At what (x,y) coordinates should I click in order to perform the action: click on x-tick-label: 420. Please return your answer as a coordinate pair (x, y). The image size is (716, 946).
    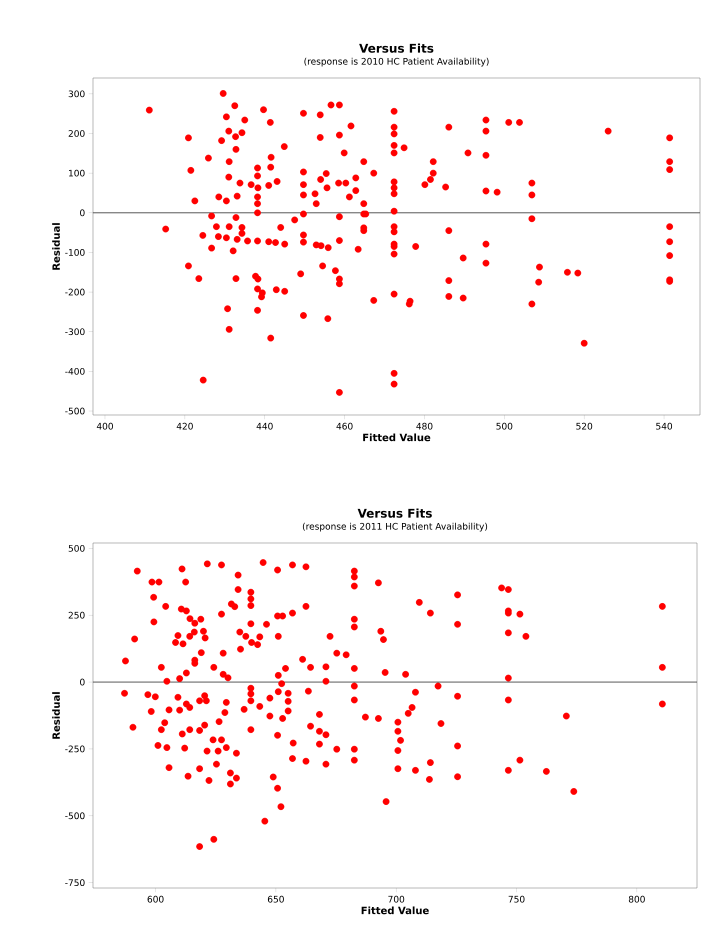
    Looking at the image, I should click on (184, 426).